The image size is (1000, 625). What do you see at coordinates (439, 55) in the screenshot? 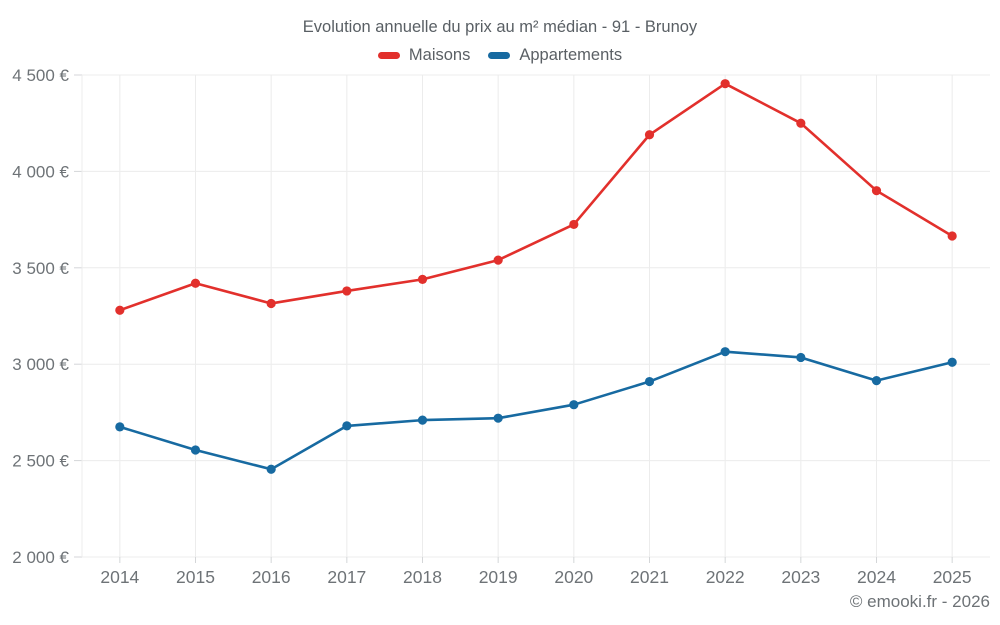
I see `legend-label-maisons: Maisons` at bounding box center [439, 55].